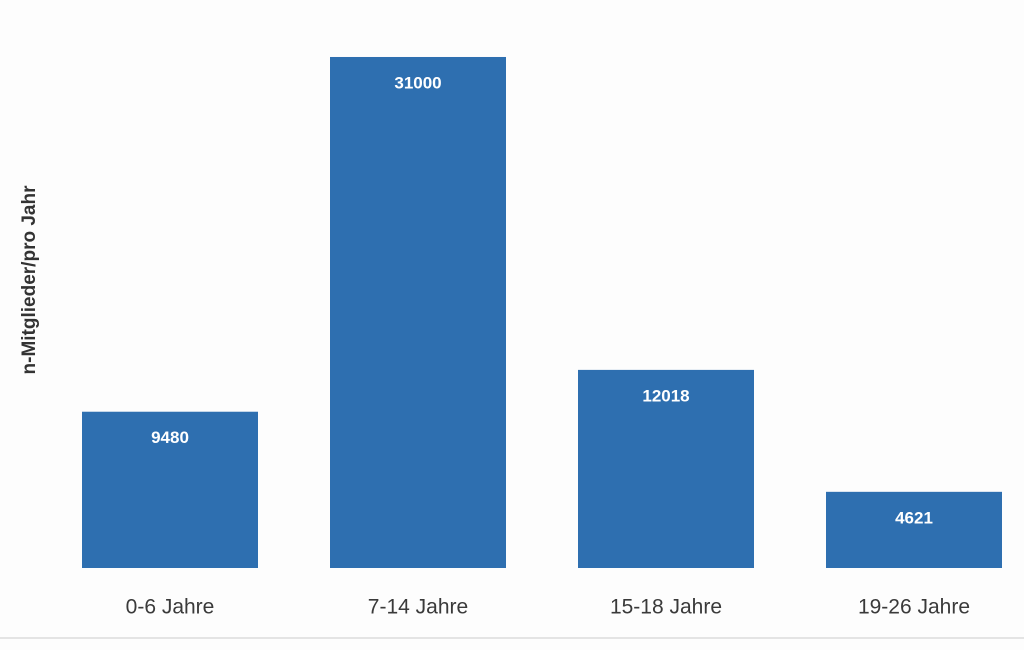  What do you see at coordinates (29, 280) in the screenshot?
I see `y-axis-label: n-Mitglieder/pro Jahr` at bounding box center [29, 280].